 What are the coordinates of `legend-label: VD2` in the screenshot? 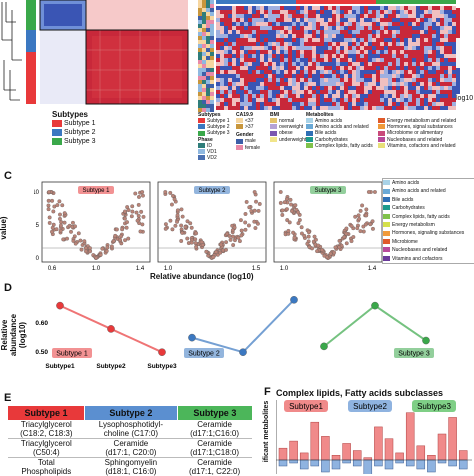 It's located at (212, 158).